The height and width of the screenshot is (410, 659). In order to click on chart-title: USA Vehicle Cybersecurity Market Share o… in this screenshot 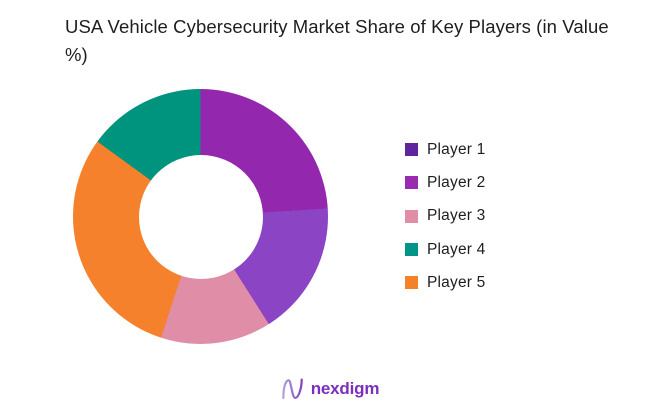, I will do `click(337, 40)`.